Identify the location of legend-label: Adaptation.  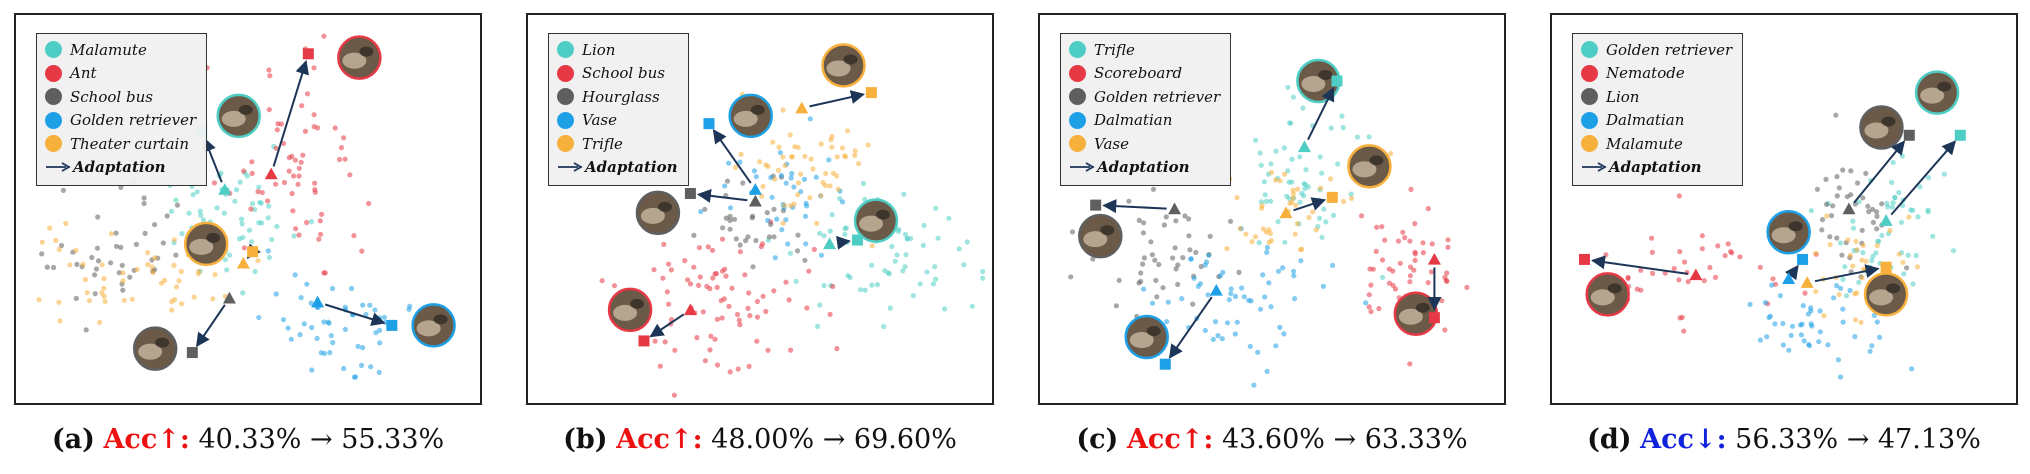
(1143, 167).